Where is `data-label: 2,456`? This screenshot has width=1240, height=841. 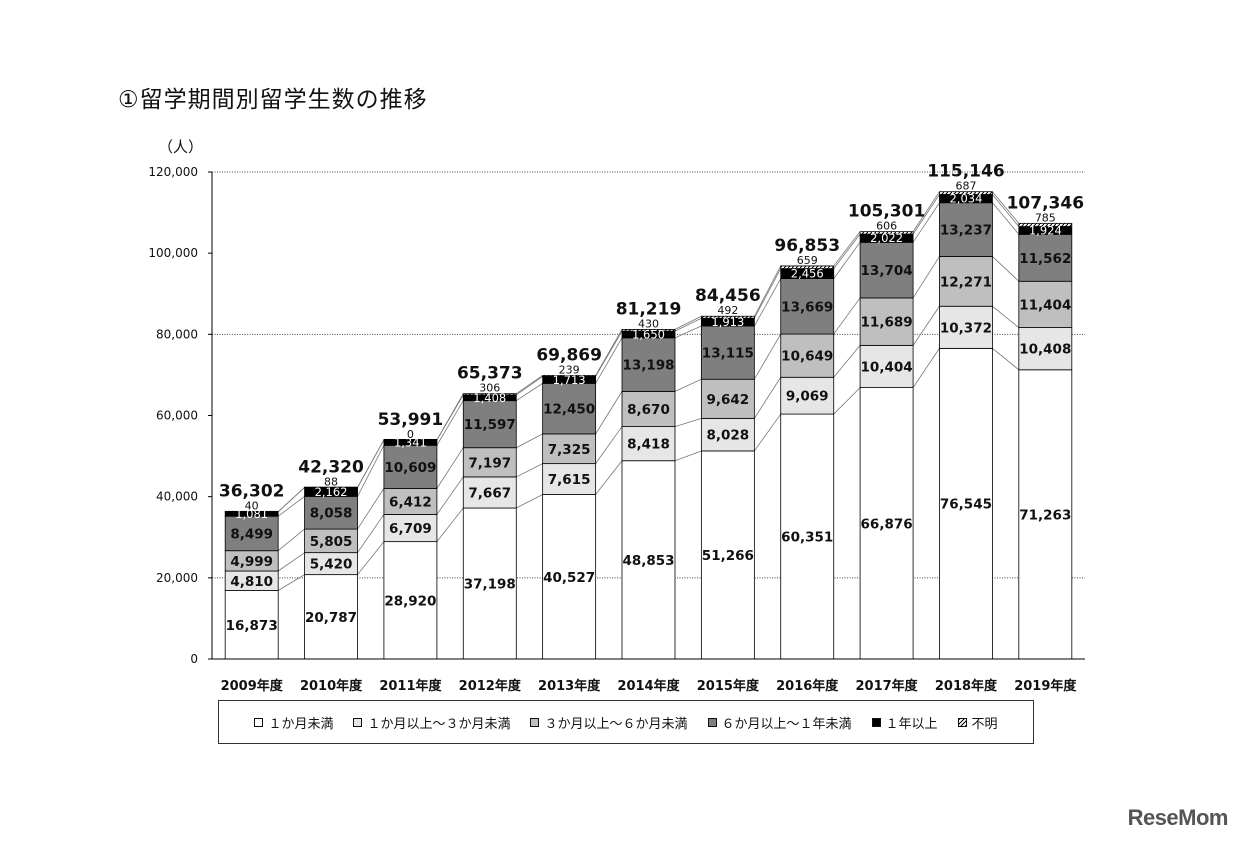
data-label: 2,456 is located at coordinates (807, 274).